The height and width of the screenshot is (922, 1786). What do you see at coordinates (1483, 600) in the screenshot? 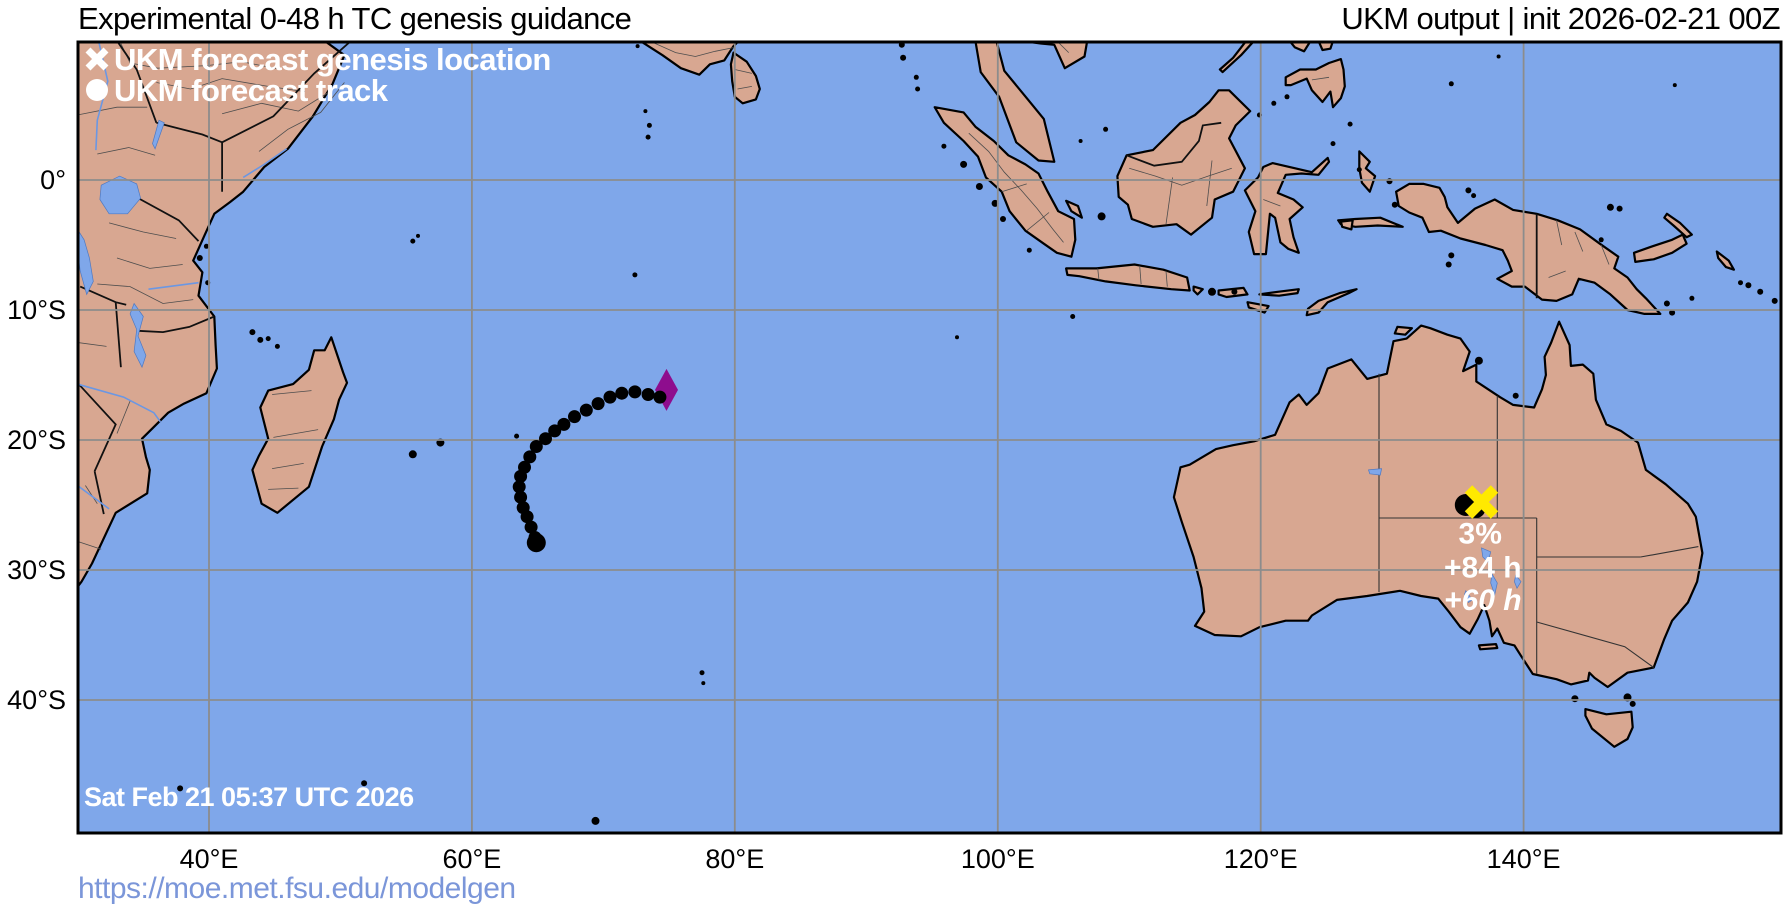
I see `genesis-label: +60 h` at bounding box center [1483, 600].